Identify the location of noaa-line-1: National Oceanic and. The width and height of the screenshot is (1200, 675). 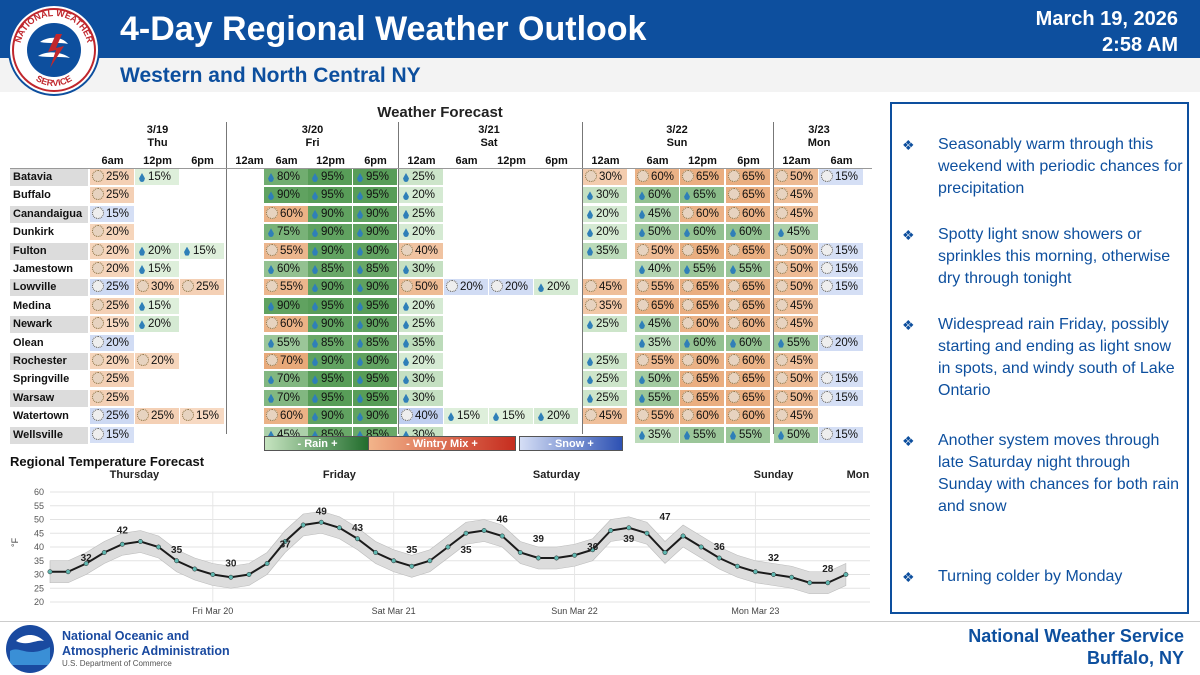
(126, 636).